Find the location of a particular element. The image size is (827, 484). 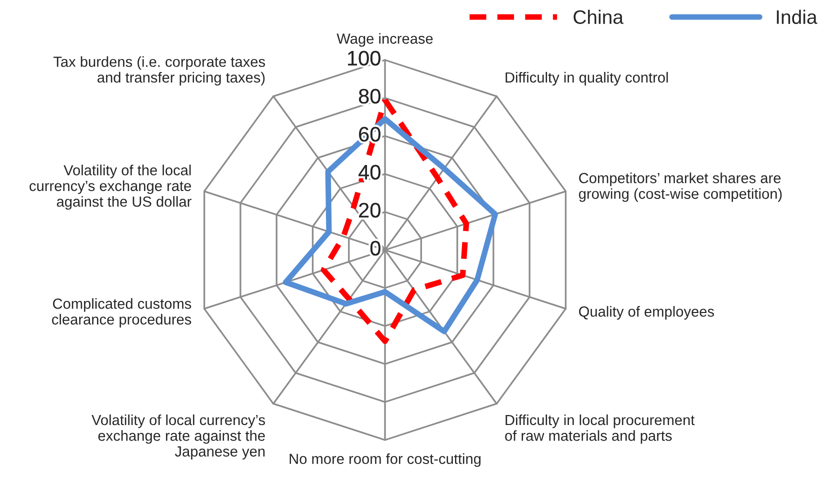

y-tick-label: 20 is located at coordinates (369, 210).